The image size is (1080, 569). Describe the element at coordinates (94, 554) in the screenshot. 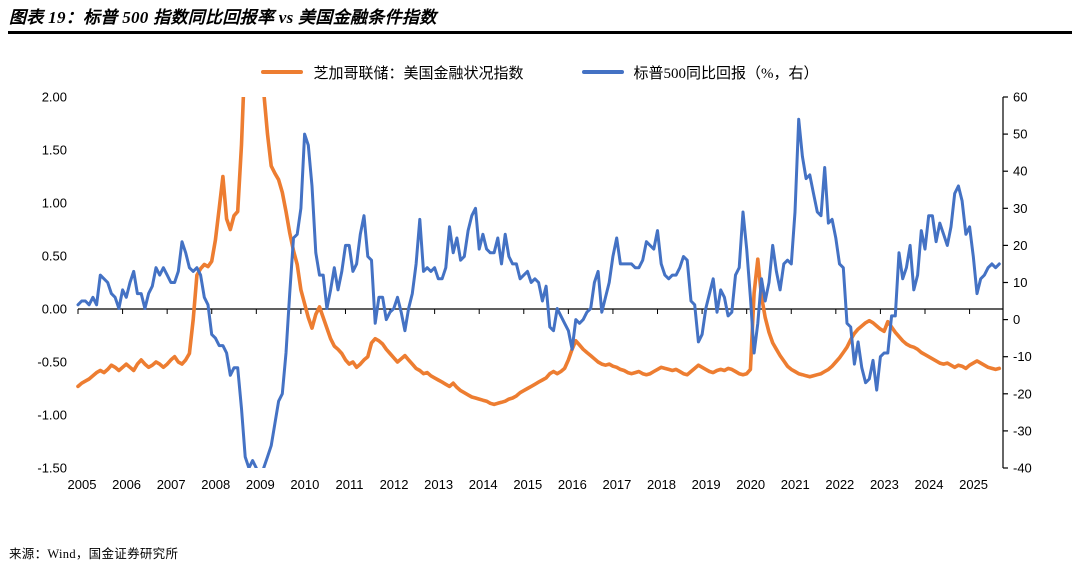

I see `source-note: 来源：Wind，国金证券研究所` at that location.